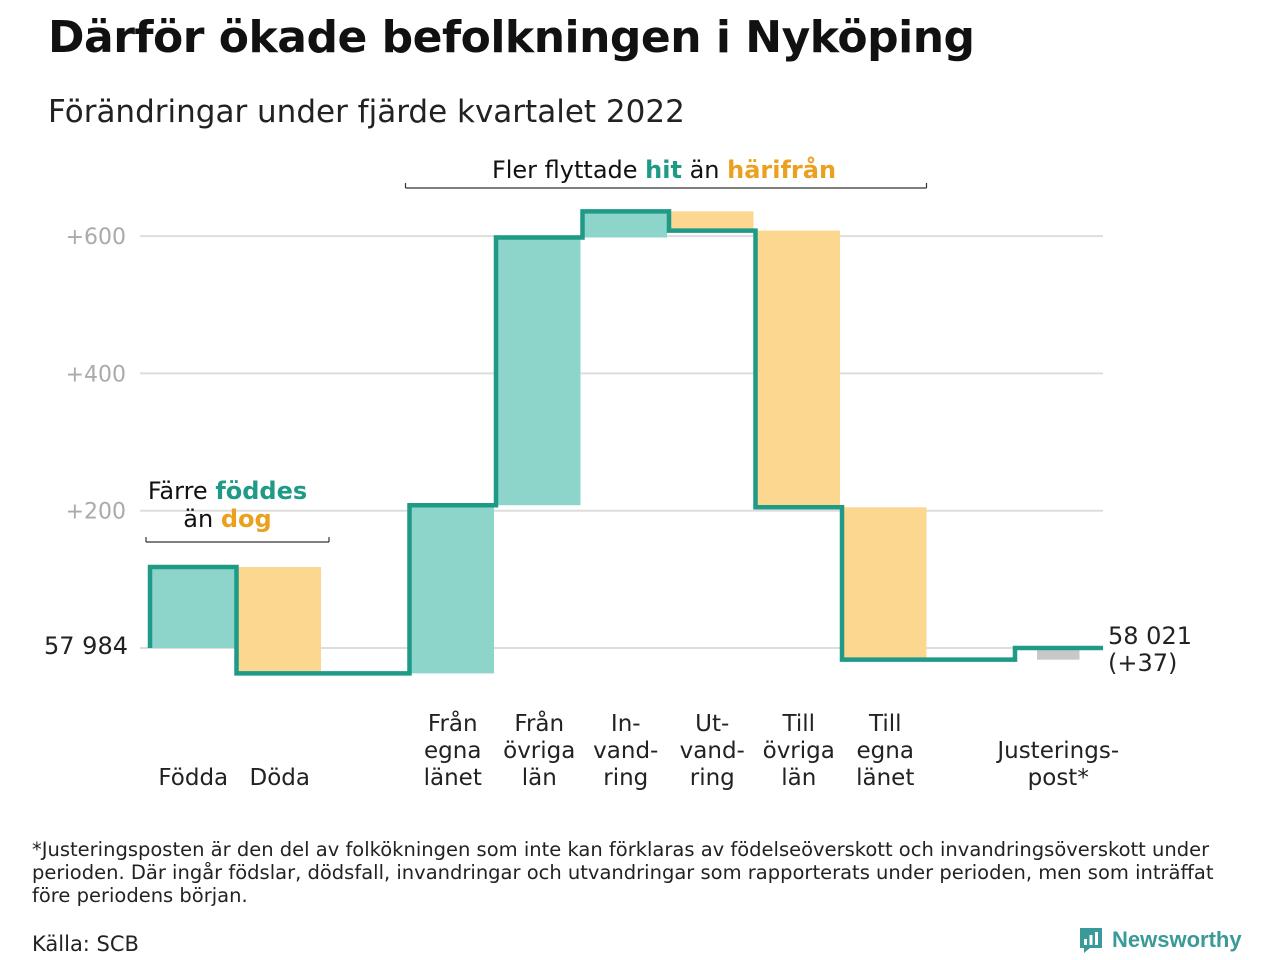 The width and height of the screenshot is (1280, 960). Describe the element at coordinates (1150, 636) in the screenshot. I see `end-value-label: 58 021` at that location.